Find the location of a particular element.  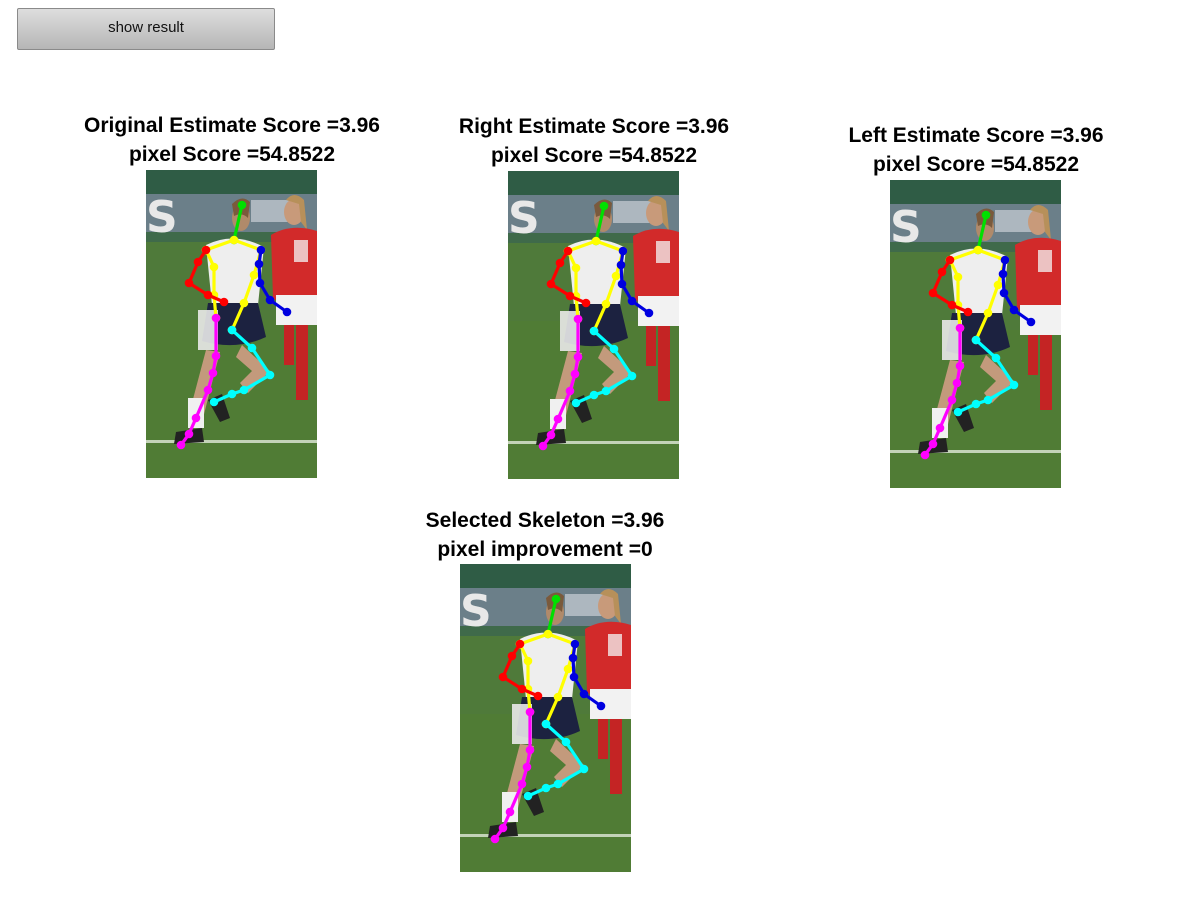

original-estimate-score: Original Estimate Score =3.96 is located at coordinates (232, 125).